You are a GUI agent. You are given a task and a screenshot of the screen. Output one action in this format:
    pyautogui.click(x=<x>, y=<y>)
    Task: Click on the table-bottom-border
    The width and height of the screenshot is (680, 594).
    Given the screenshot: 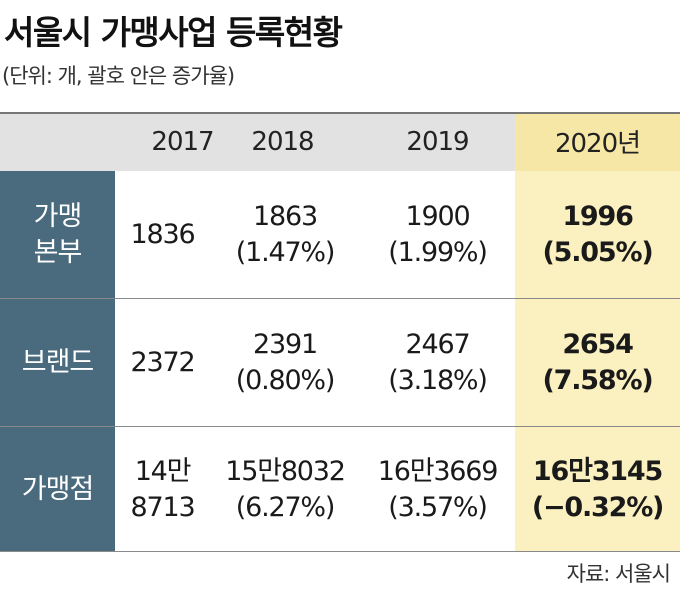 What is the action you would take?
    pyautogui.click(x=340, y=551)
    